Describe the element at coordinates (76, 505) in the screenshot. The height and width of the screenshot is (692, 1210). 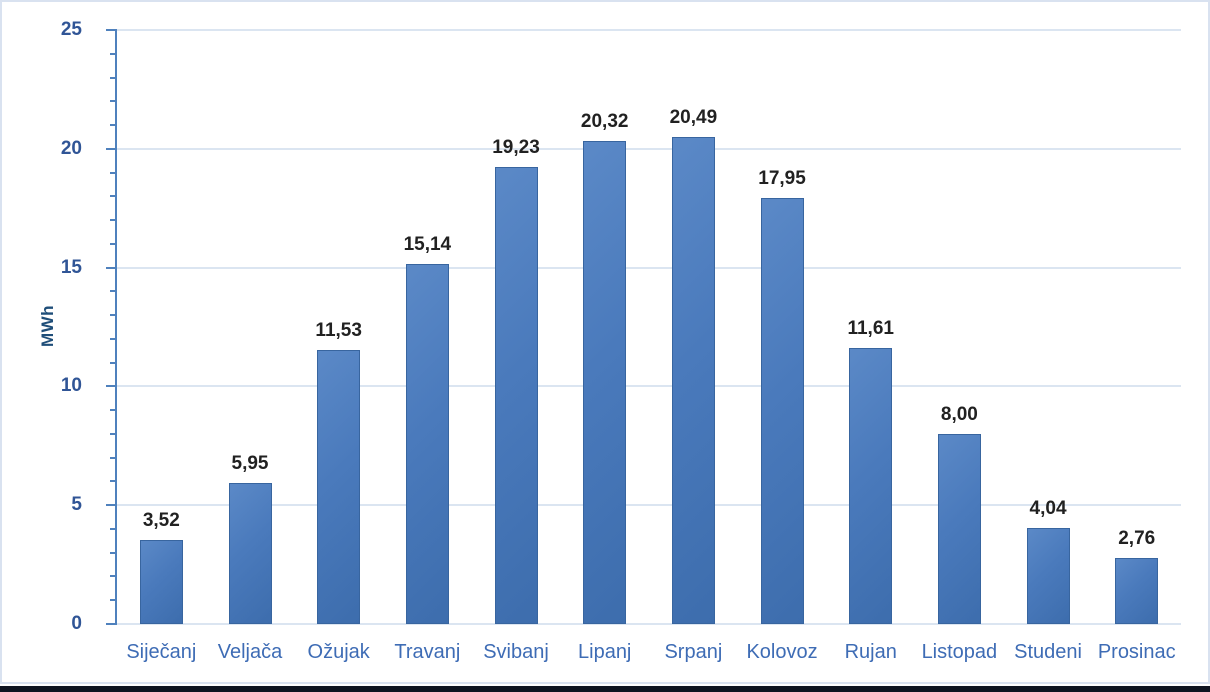
I see `y-tick-label-5: 5` at that location.